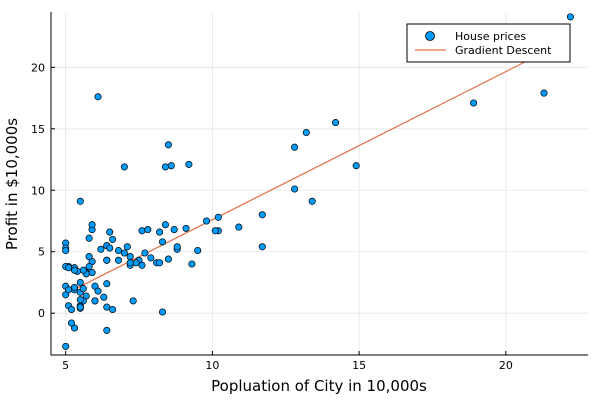 This screenshot has width=600, height=400. Describe the element at coordinates (65, 365) in the screenshot. I see `x-tick-label: 5` at that location.